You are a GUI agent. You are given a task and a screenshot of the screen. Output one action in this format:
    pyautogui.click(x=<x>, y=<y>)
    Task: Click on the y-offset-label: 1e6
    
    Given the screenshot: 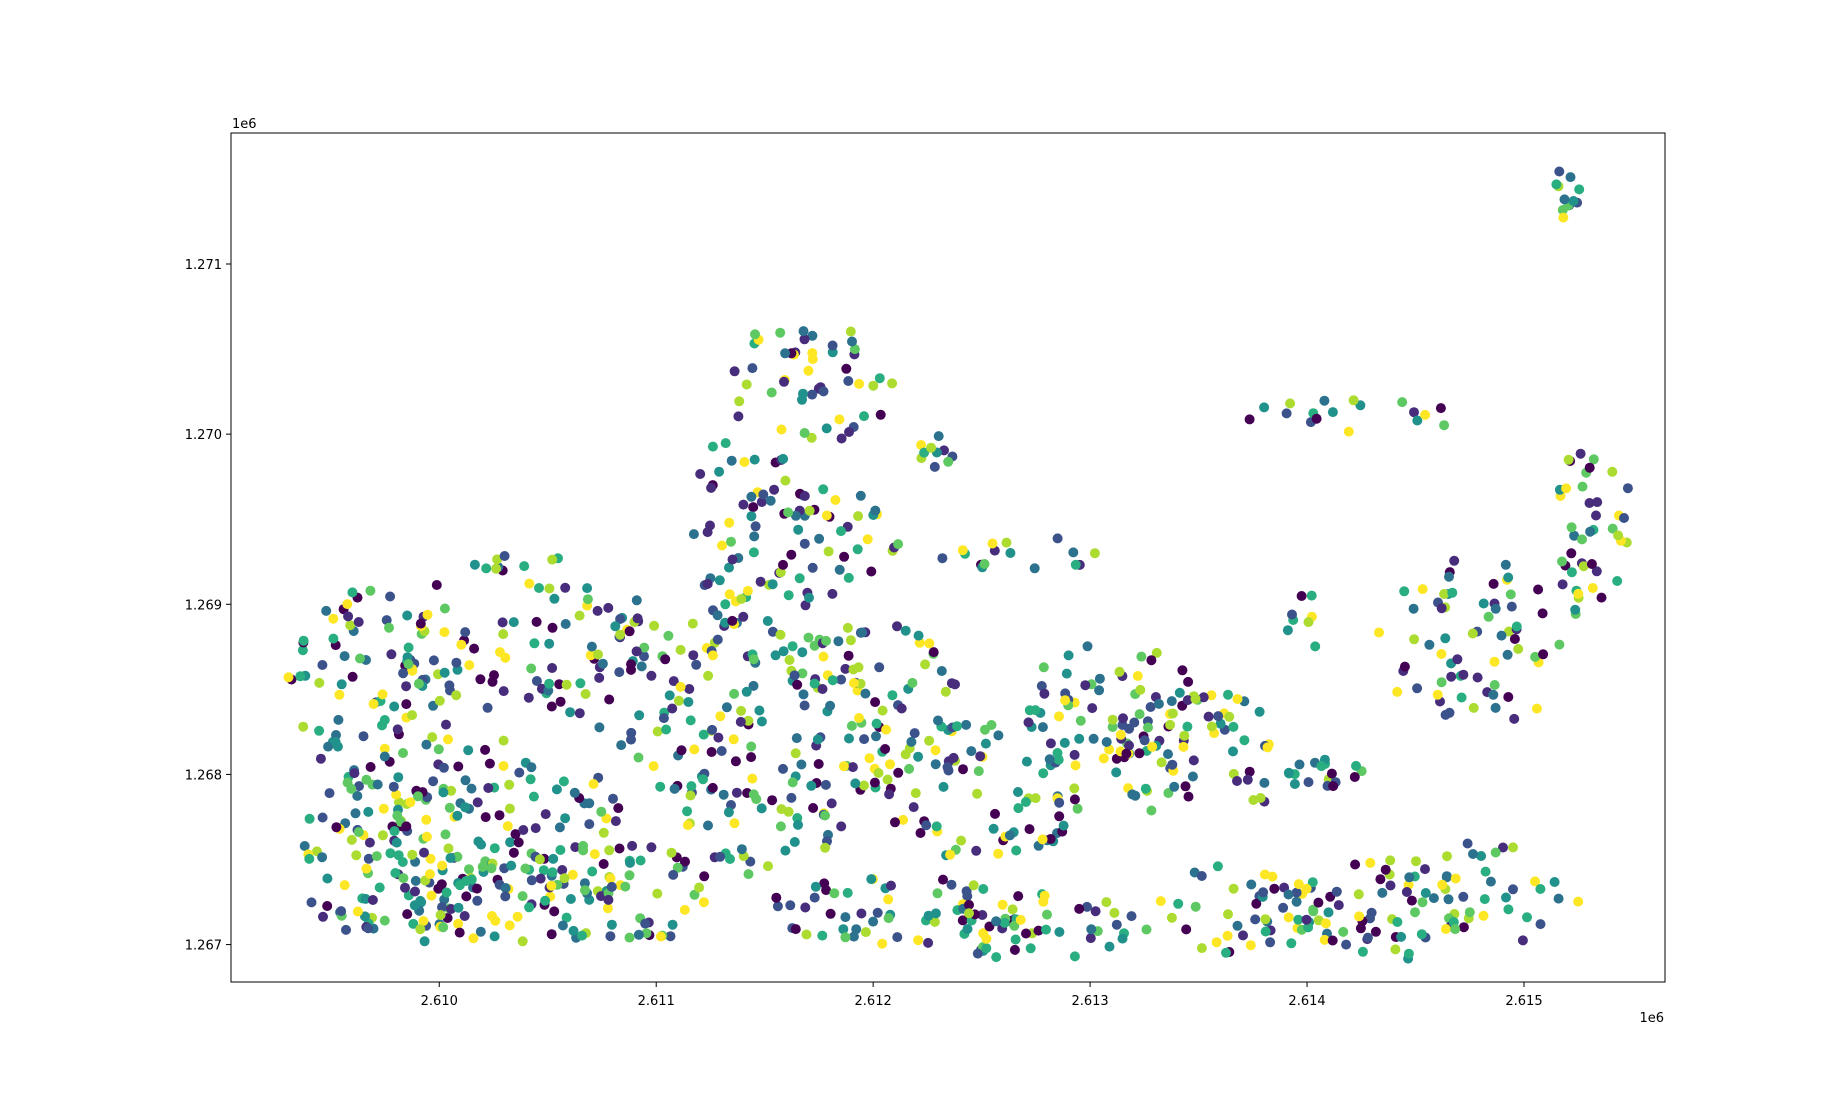 What is the action you would take?
    pyautogui.click(x=244, y=124)
    